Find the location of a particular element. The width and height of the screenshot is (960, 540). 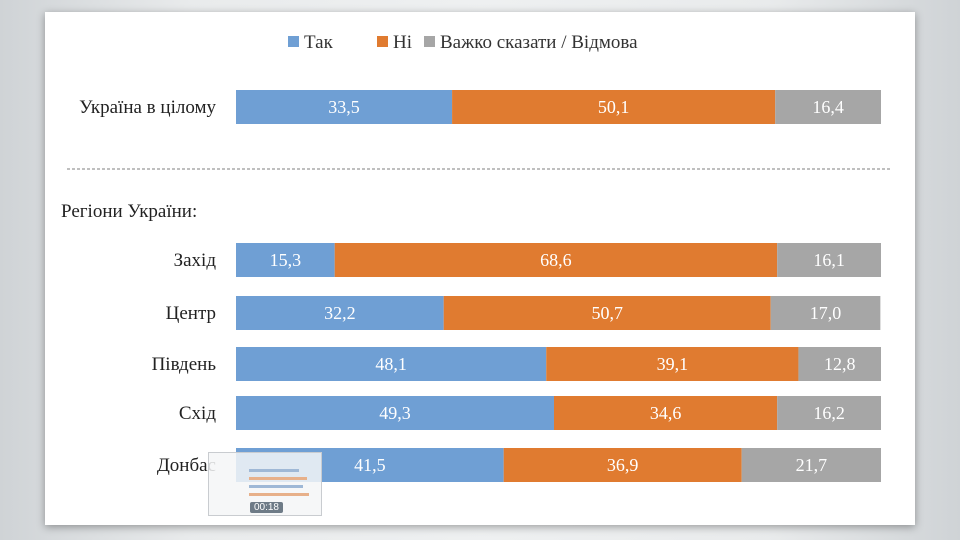

data-label: 48,1 is located at coordinates (391, 364).